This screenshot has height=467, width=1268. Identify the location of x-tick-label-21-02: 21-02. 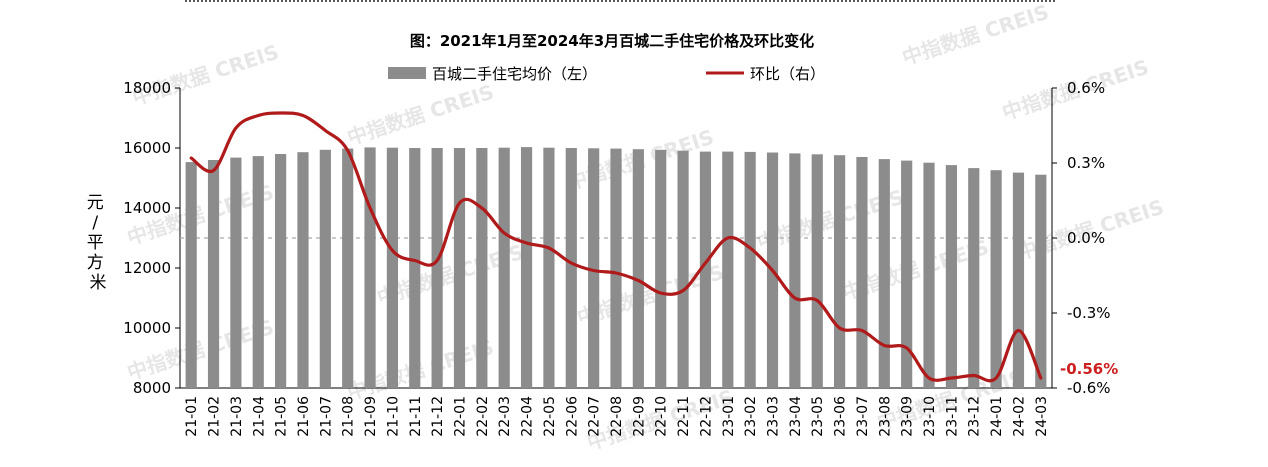
(215, 416).